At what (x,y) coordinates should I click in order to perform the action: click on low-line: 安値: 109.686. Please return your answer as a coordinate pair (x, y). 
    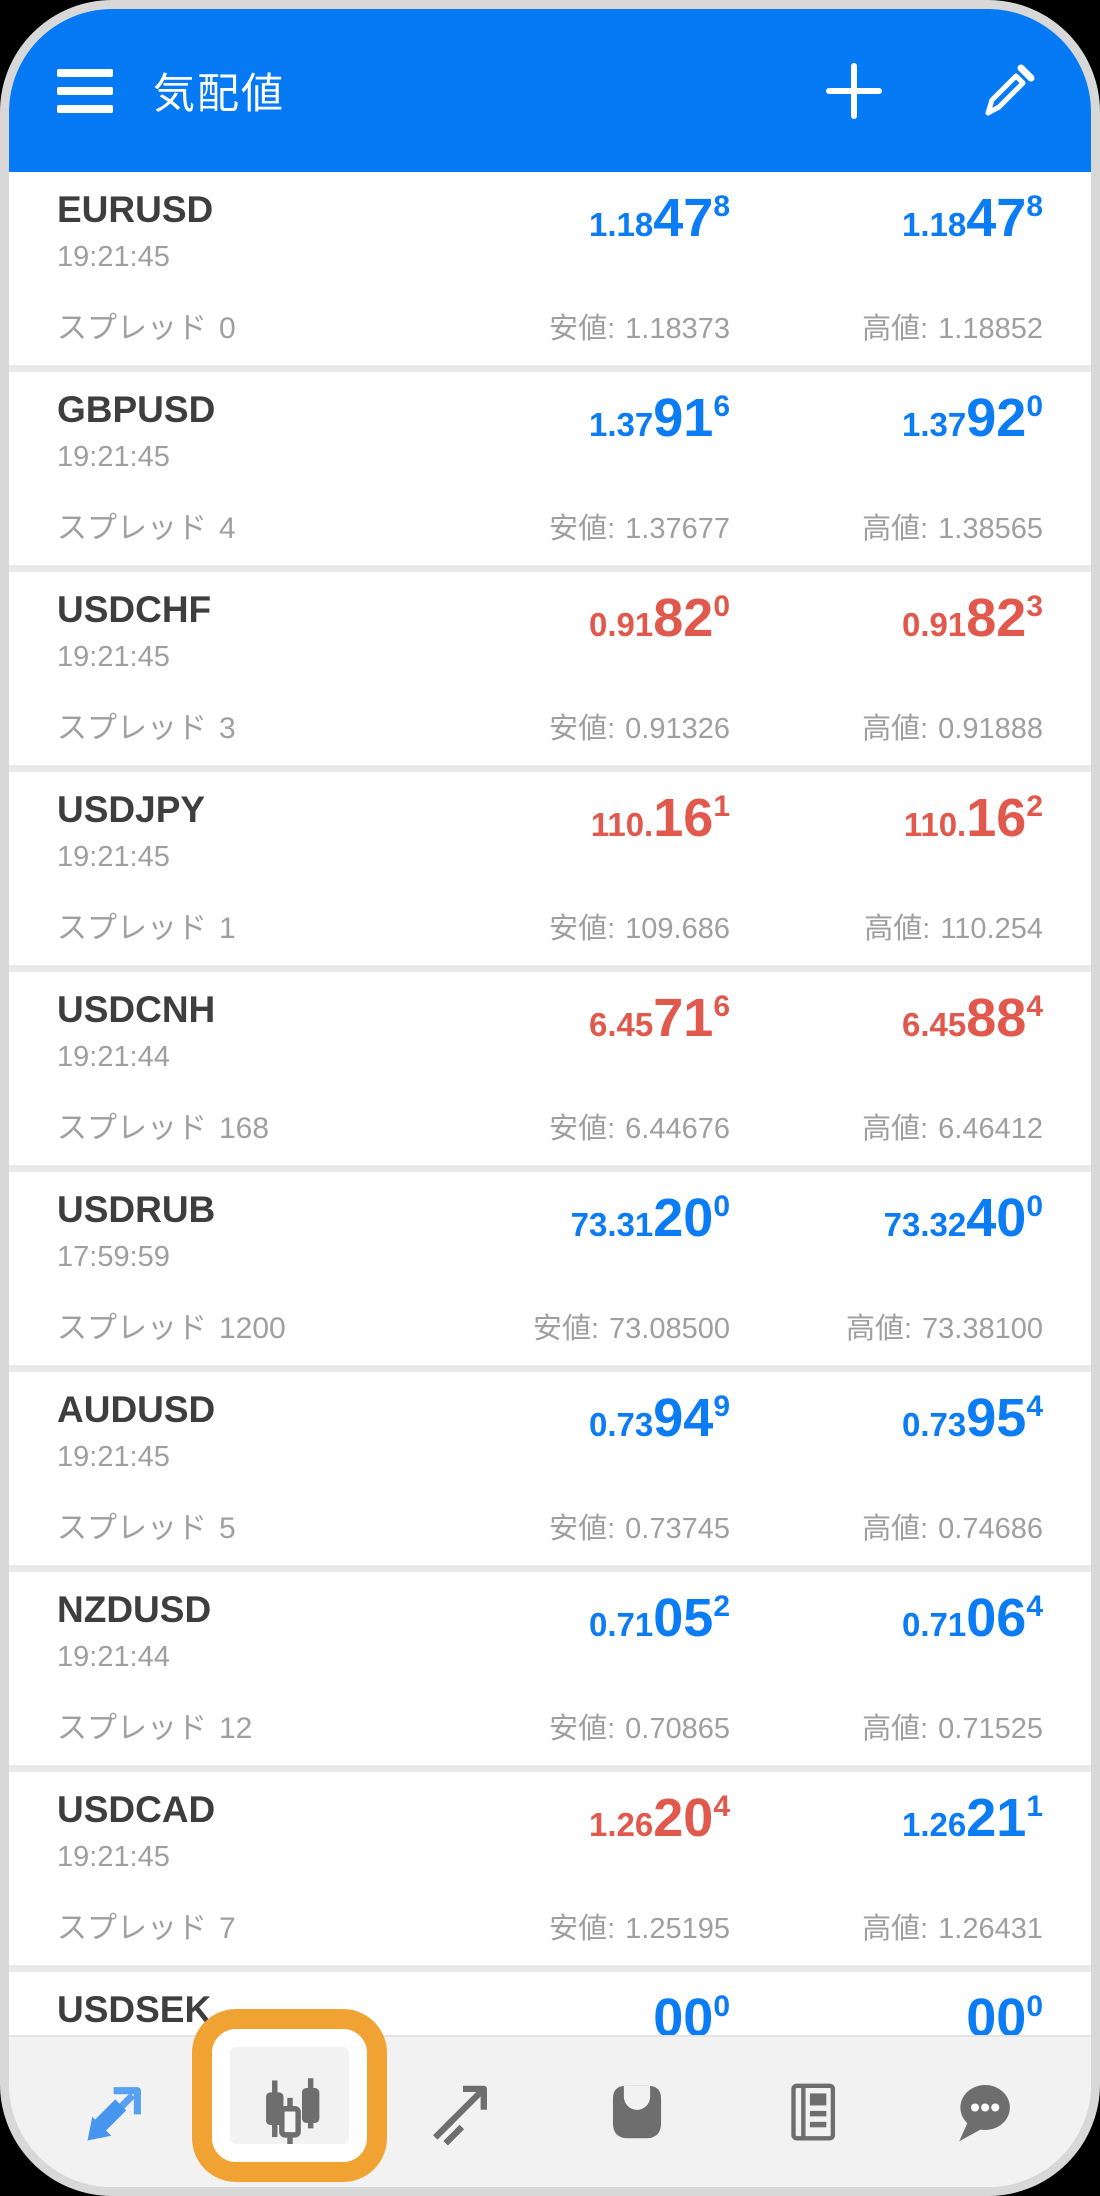
    Looking at the image, I should click on (639, 929).